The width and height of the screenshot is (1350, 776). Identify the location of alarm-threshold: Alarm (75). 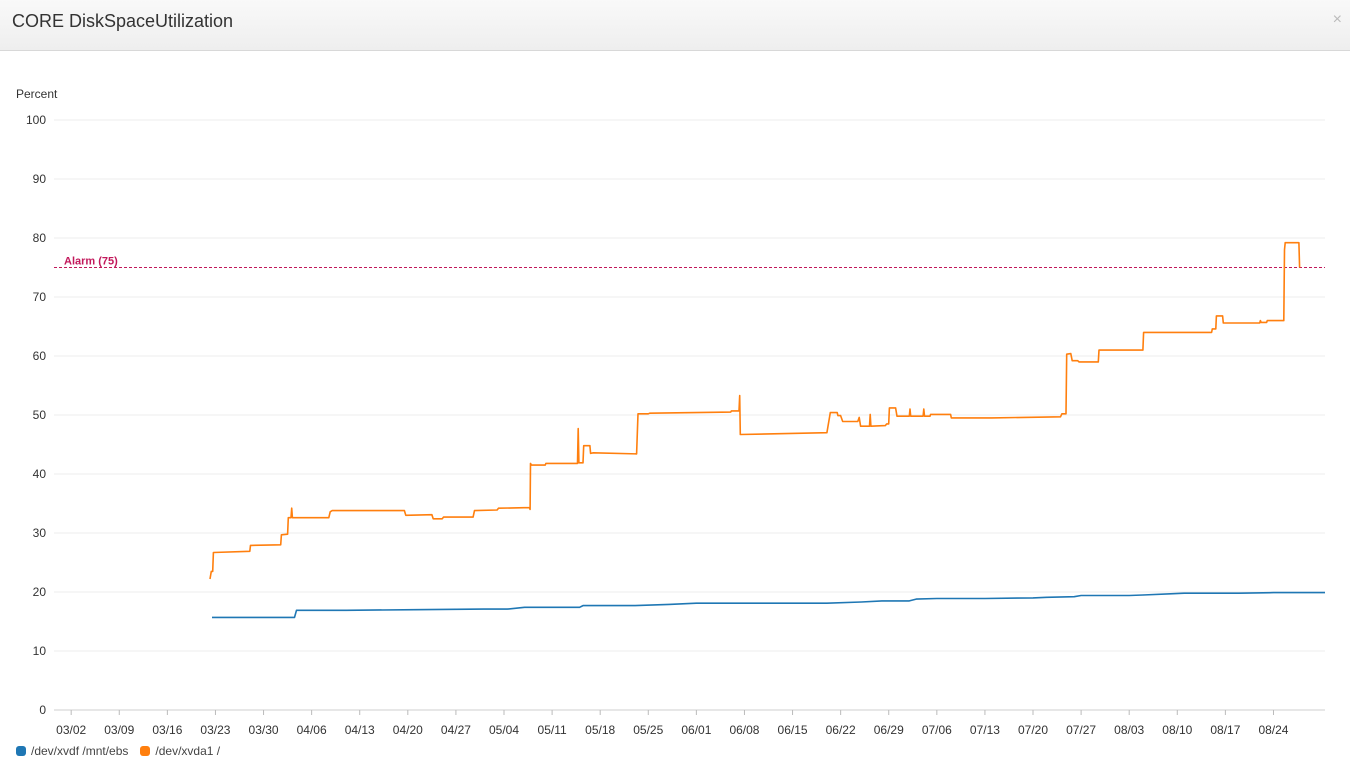
(689, 262).